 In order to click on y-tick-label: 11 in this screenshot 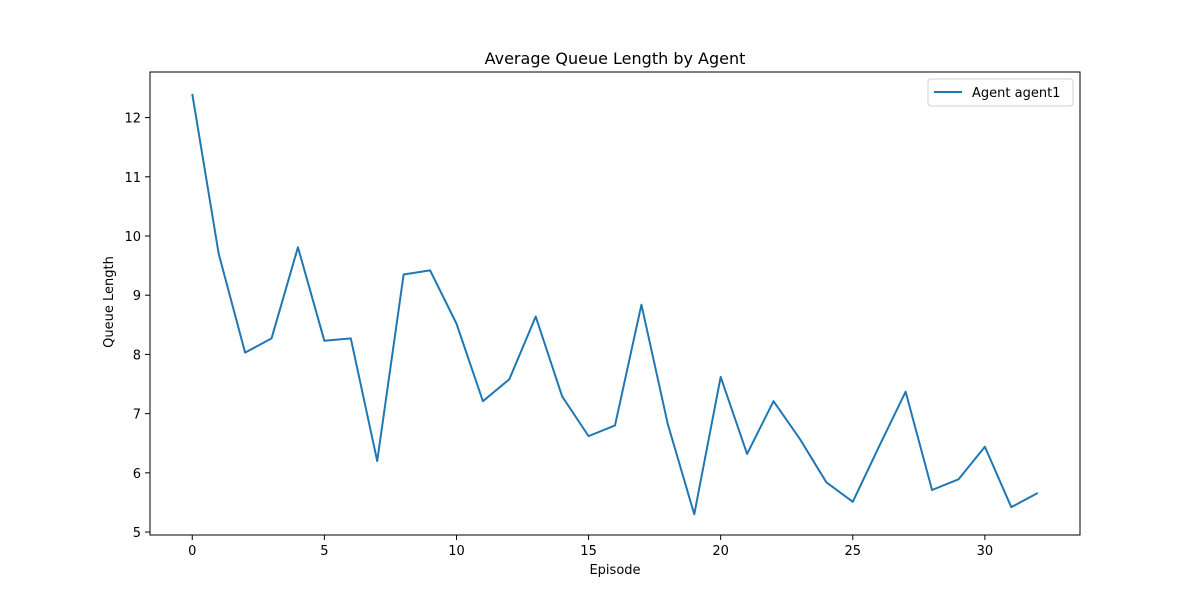, I will do `click(132, 178)`.